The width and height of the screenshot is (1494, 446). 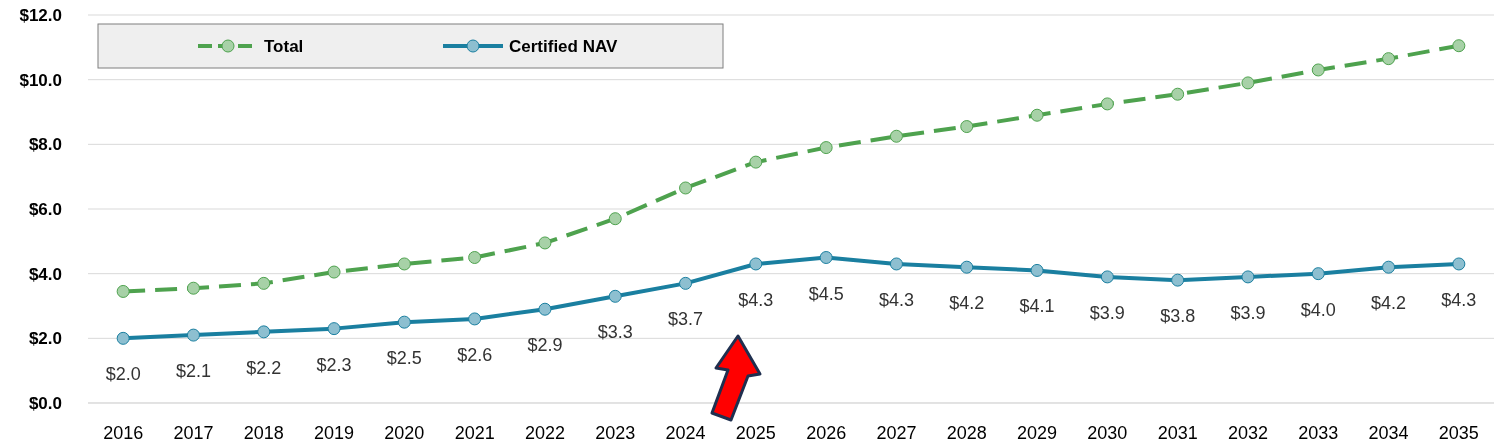 I want to click on data-label: $2.0, so click(x=123, y=374).